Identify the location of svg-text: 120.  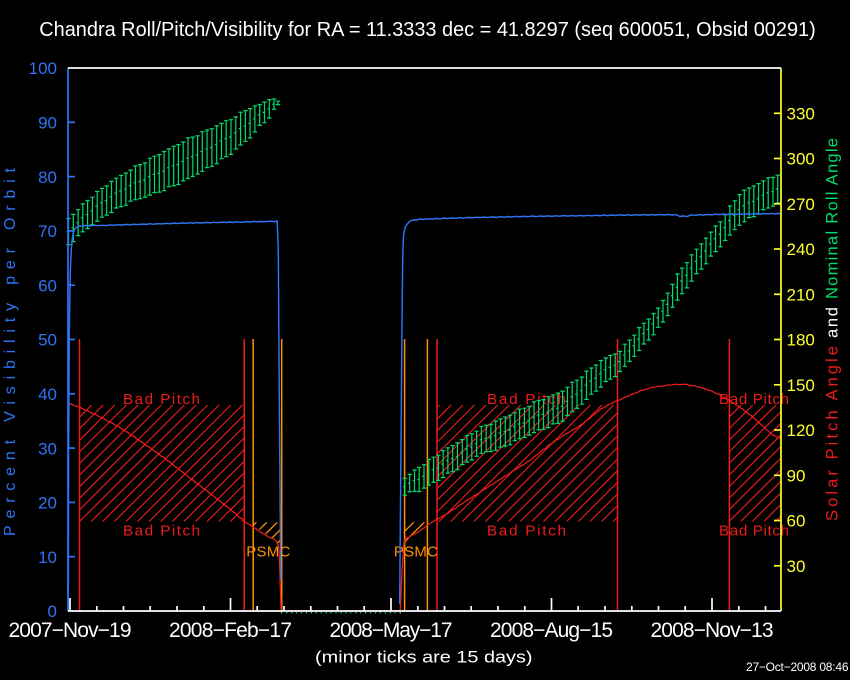
(801, 430).